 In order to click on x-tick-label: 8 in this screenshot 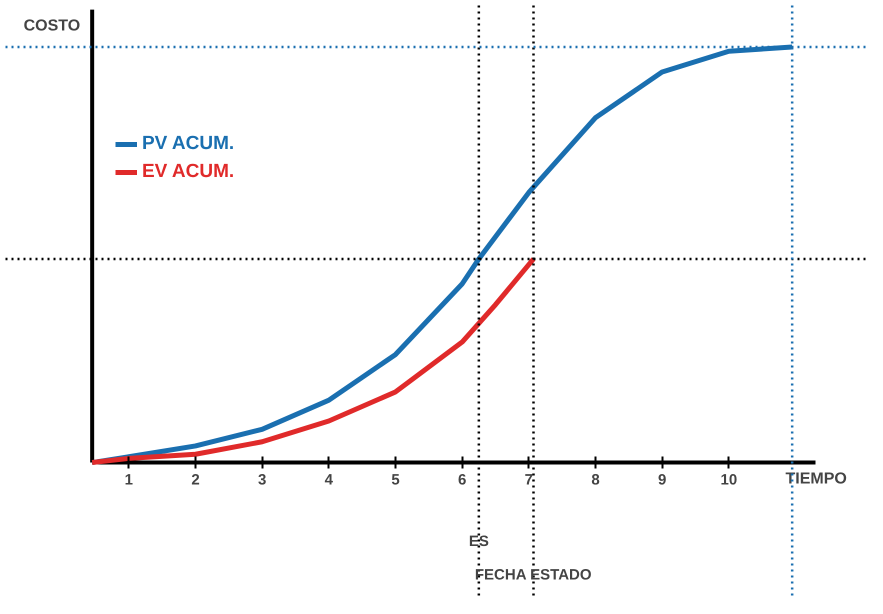, I will do `click(595, 480)`.